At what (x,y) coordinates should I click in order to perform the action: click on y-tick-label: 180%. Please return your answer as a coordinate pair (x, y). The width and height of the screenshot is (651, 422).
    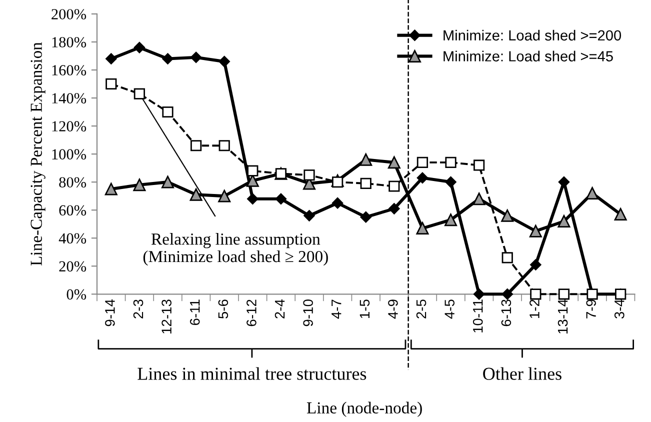
    Looking at the image, I should click on (69, 42).